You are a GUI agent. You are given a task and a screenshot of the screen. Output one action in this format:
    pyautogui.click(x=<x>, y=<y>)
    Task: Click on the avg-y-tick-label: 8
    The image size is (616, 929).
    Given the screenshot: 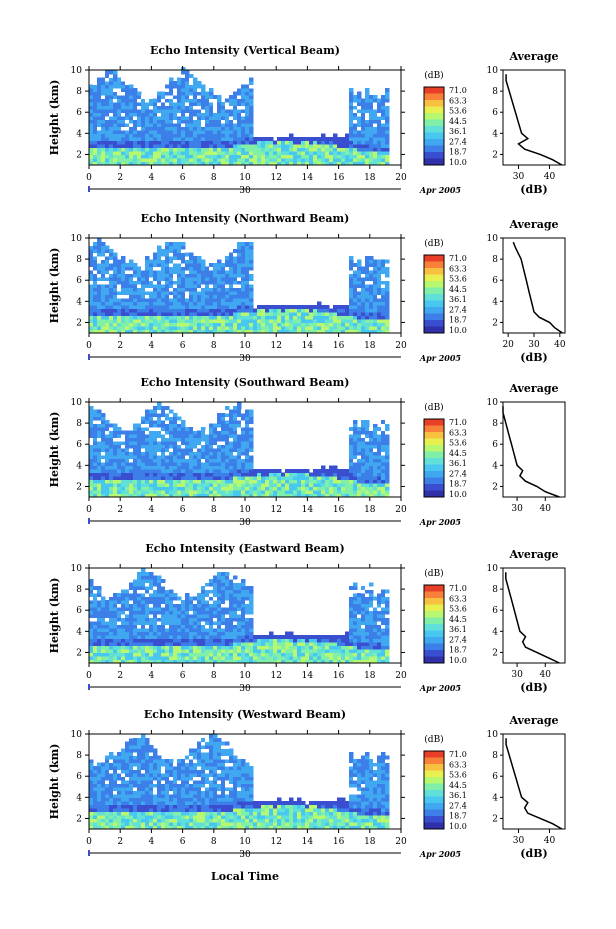 What is the action you would take?
    pyautogui.click(x=495, y=590)
    